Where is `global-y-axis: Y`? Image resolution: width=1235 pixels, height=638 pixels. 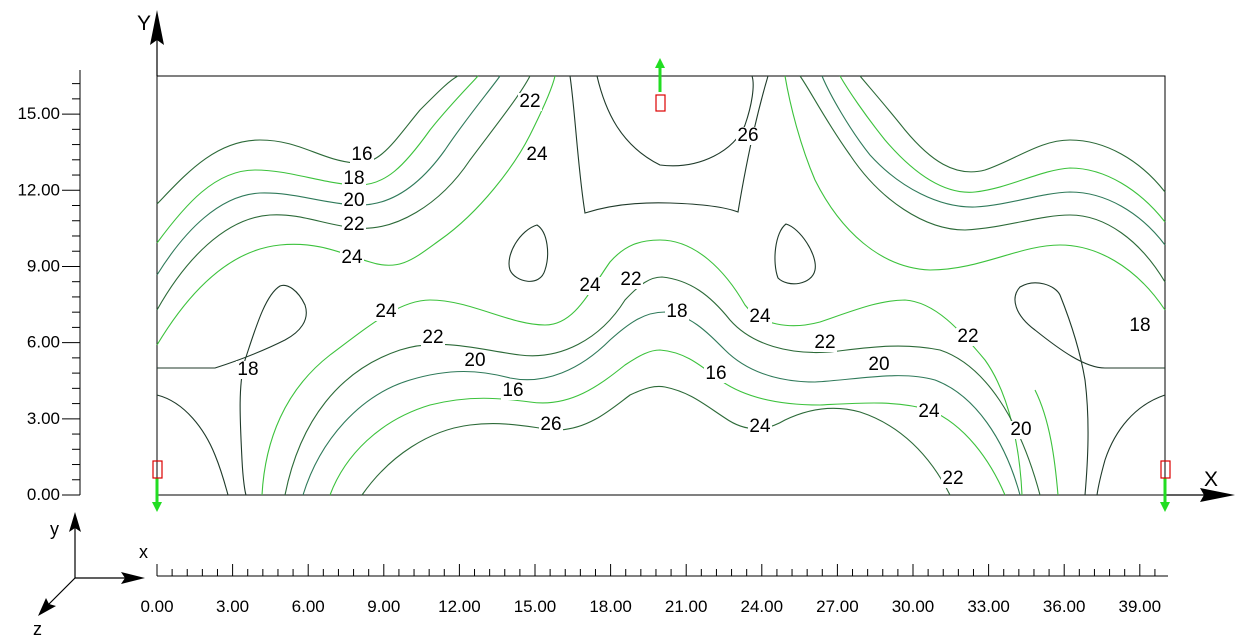
global-y-axis: Y is located at coordinates (150, 43).